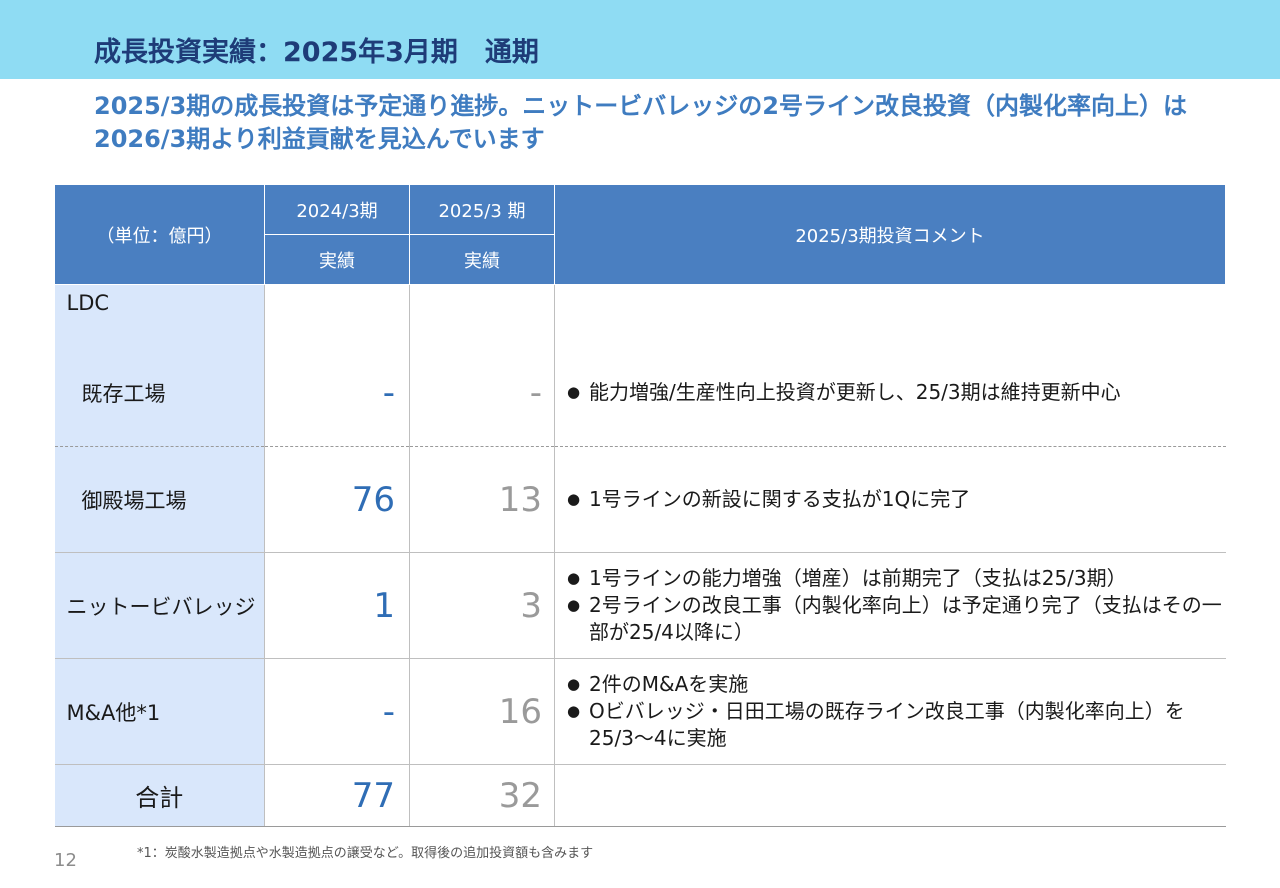 This screenshot has width=1280, height=888. Describe the element at coordinates (337, 209) in the screenshot. I see `col-header-2024: 2024/3期` at that location.